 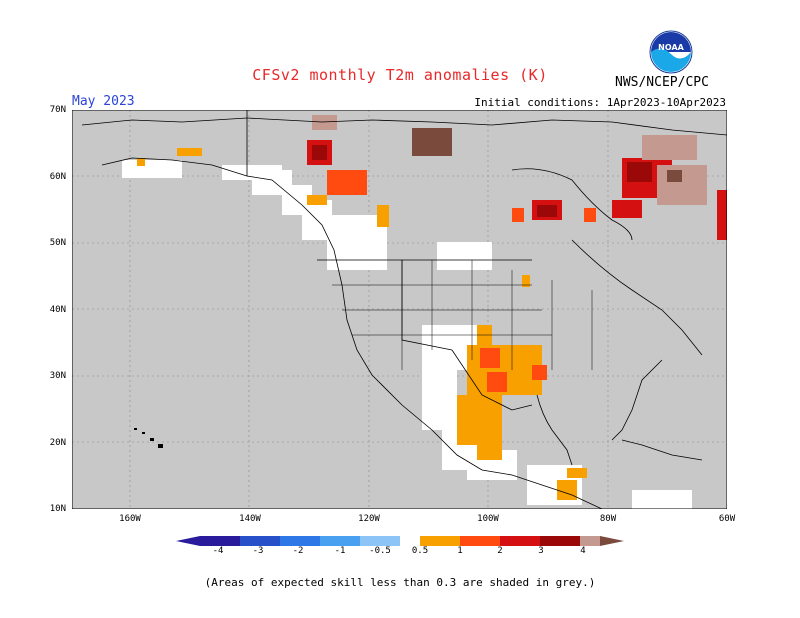 What do you see at coordinates (57, 110) in the screenshot?
I see `lat-label: 70N` at bounding box center [57, 110].